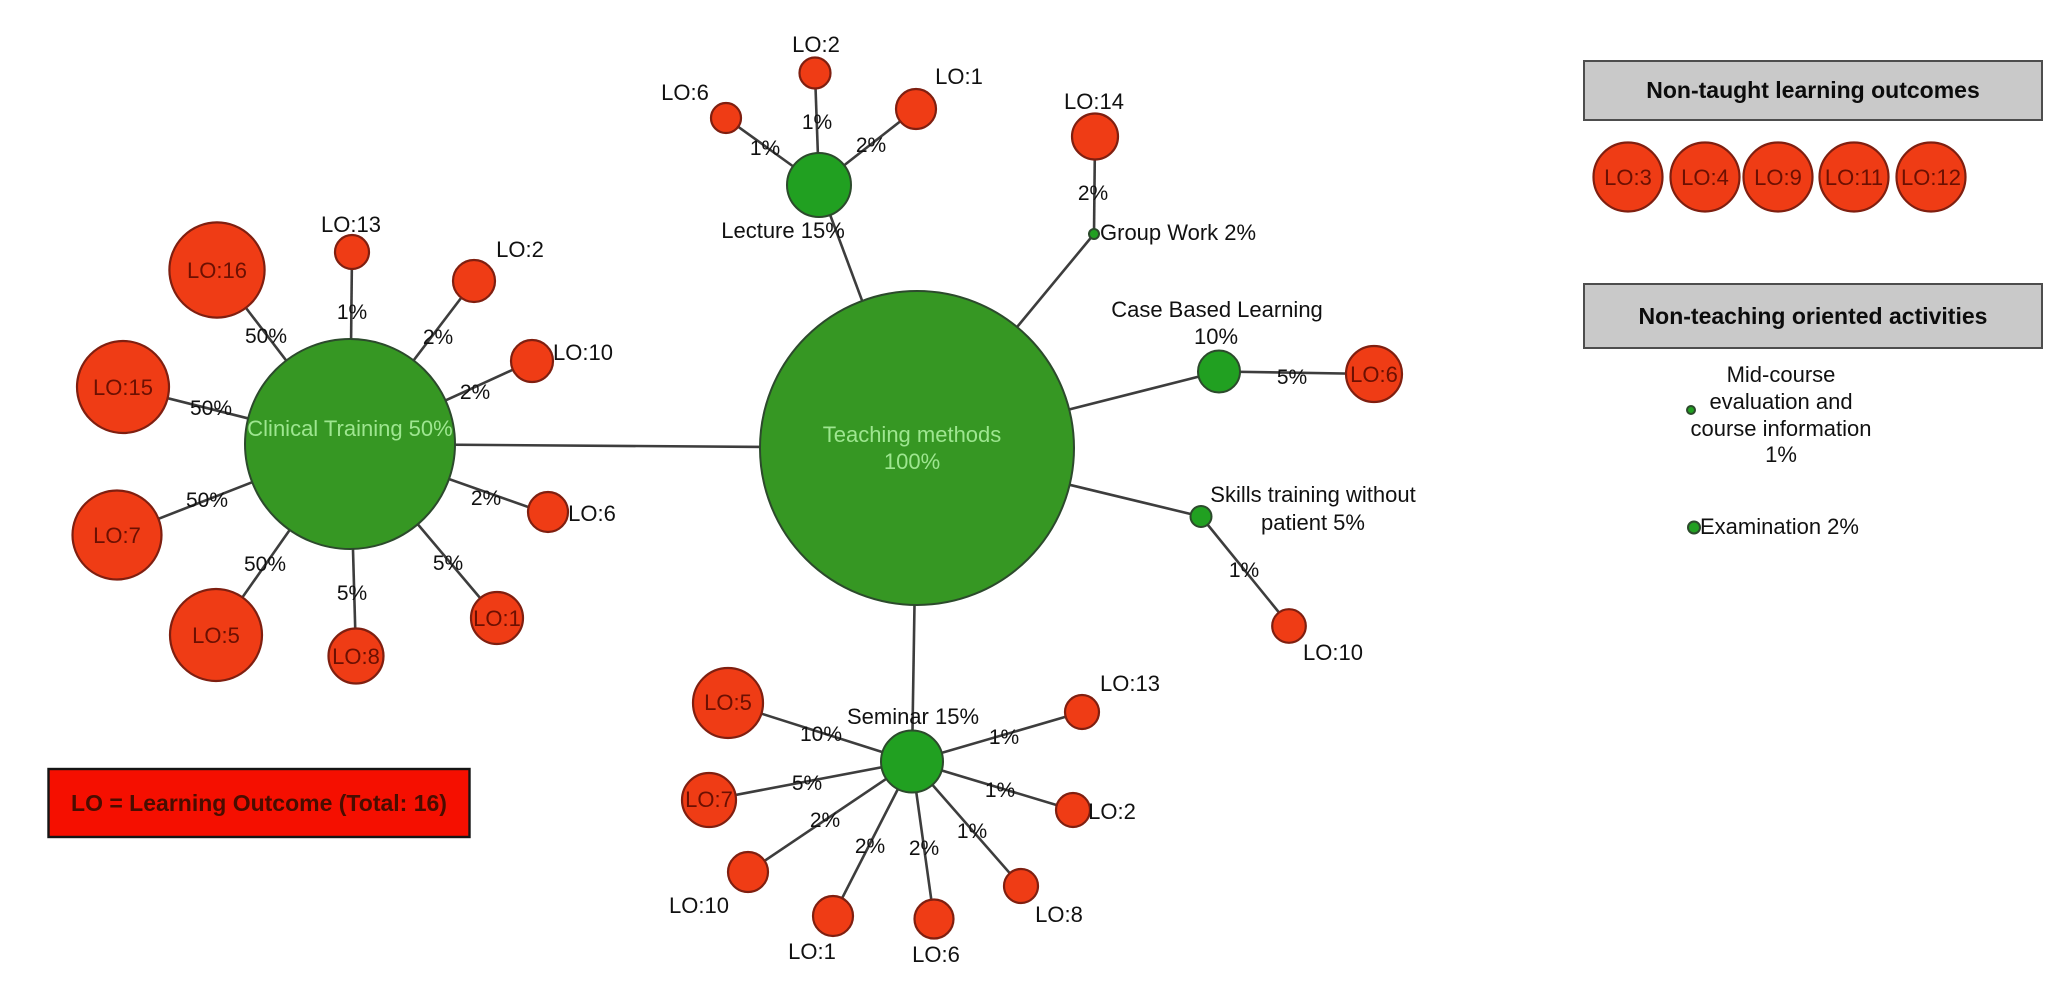 The height and width of the screenshot is (1001, 2059). I want to click on svg-text: patient 5%, so click(1313, 522).